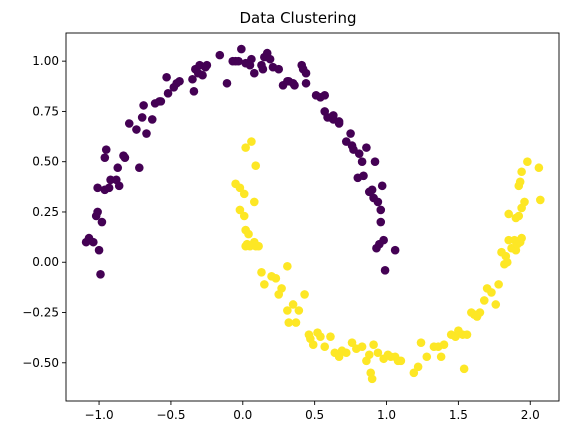  I want to click on y-tick-label: −0.25, so click(40, 313).